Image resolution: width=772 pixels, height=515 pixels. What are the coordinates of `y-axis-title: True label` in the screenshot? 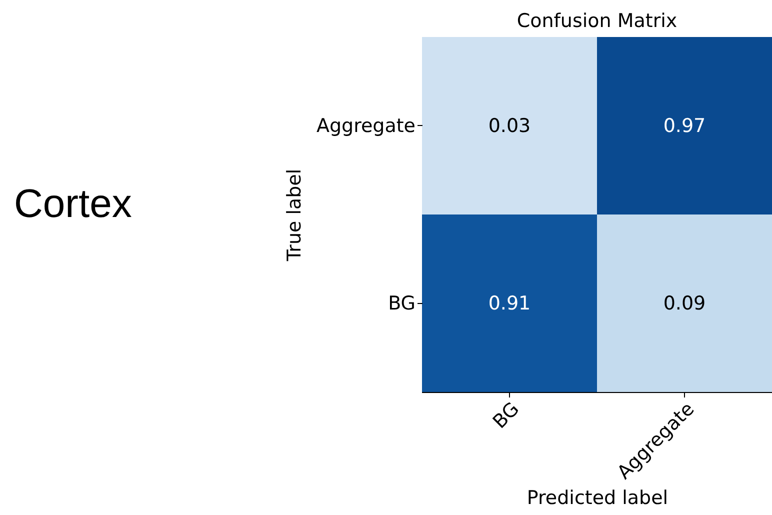 It's located at (294, 215).